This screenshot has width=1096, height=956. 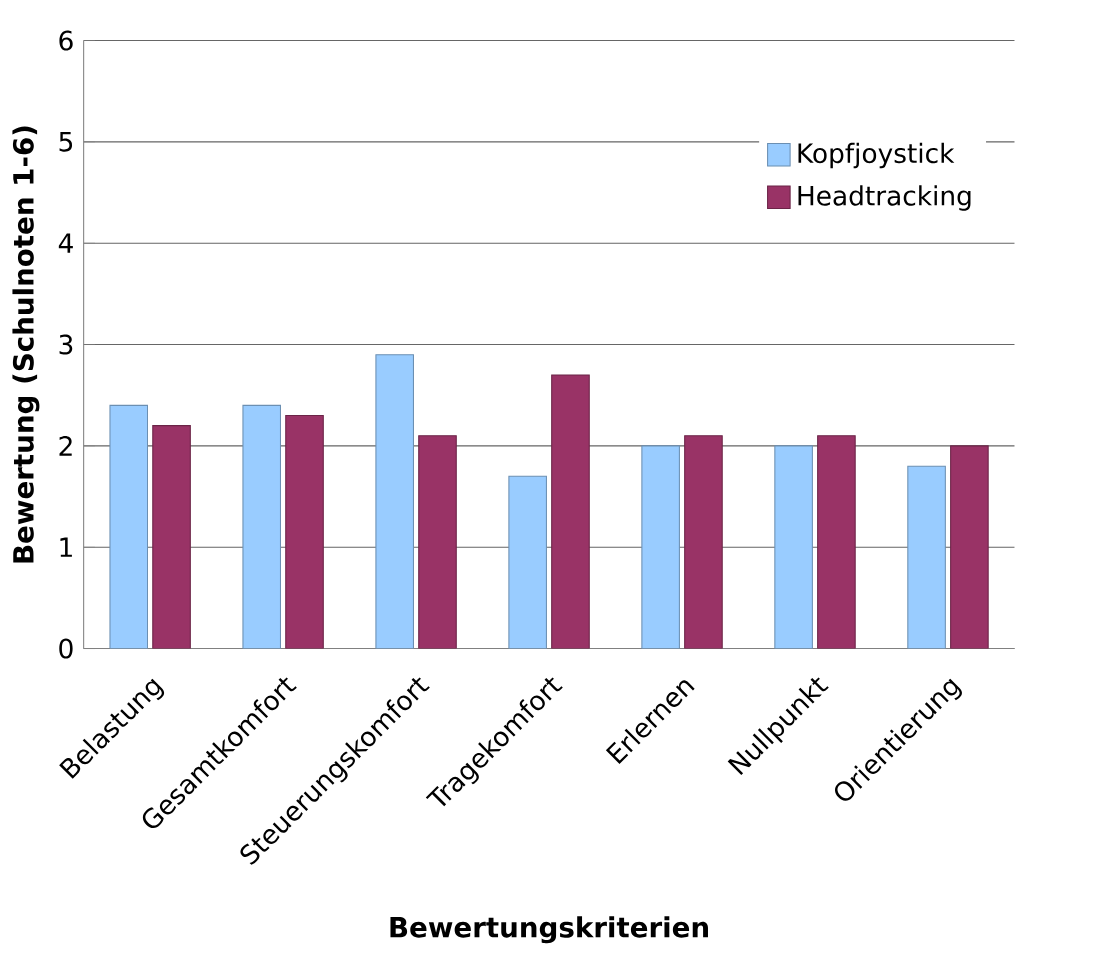 I want to click on y-tick-label: 3, so click(x=66, y=344).